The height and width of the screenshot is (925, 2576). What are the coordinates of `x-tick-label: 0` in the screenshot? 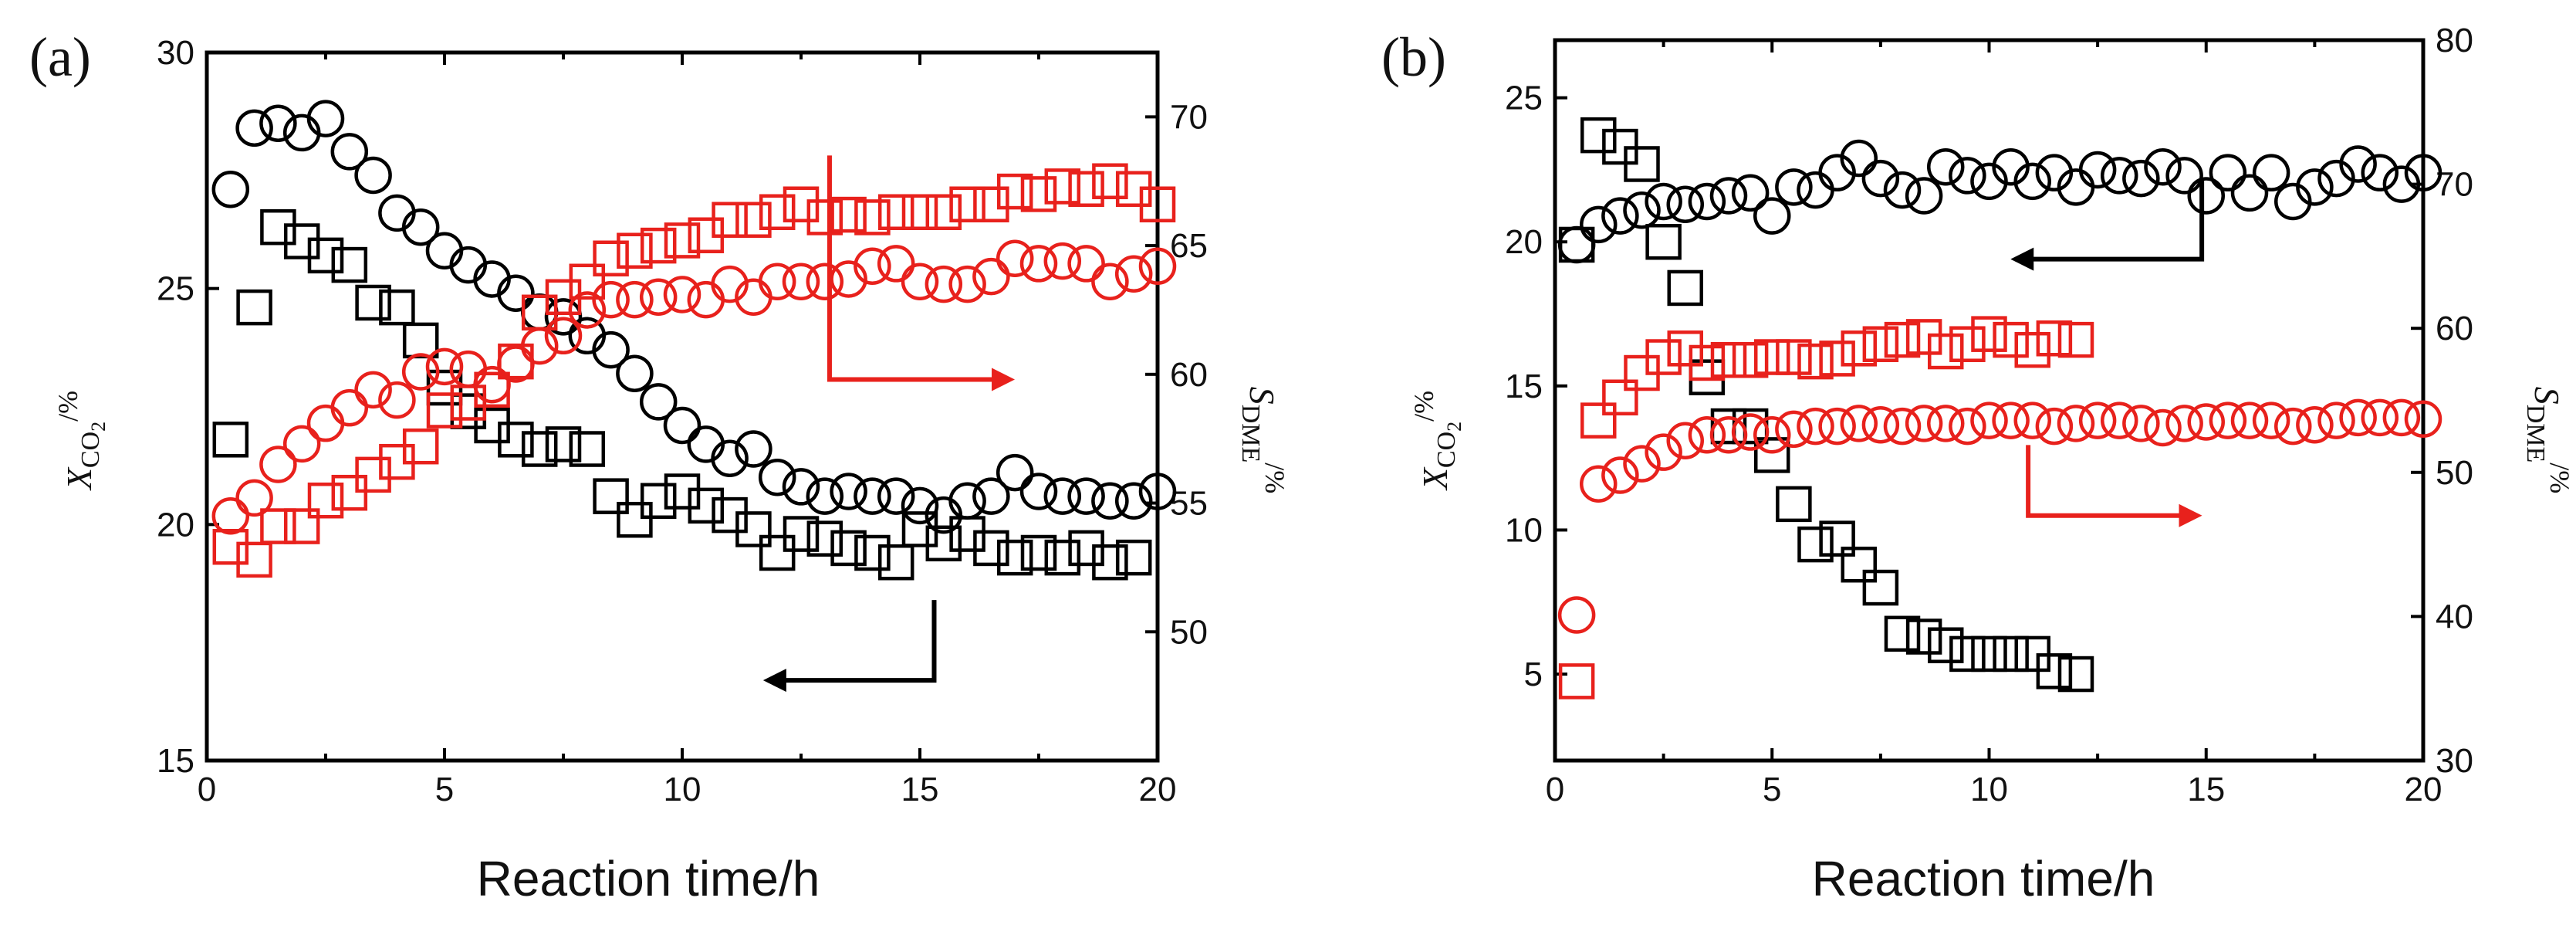 It's located at (207, 789).